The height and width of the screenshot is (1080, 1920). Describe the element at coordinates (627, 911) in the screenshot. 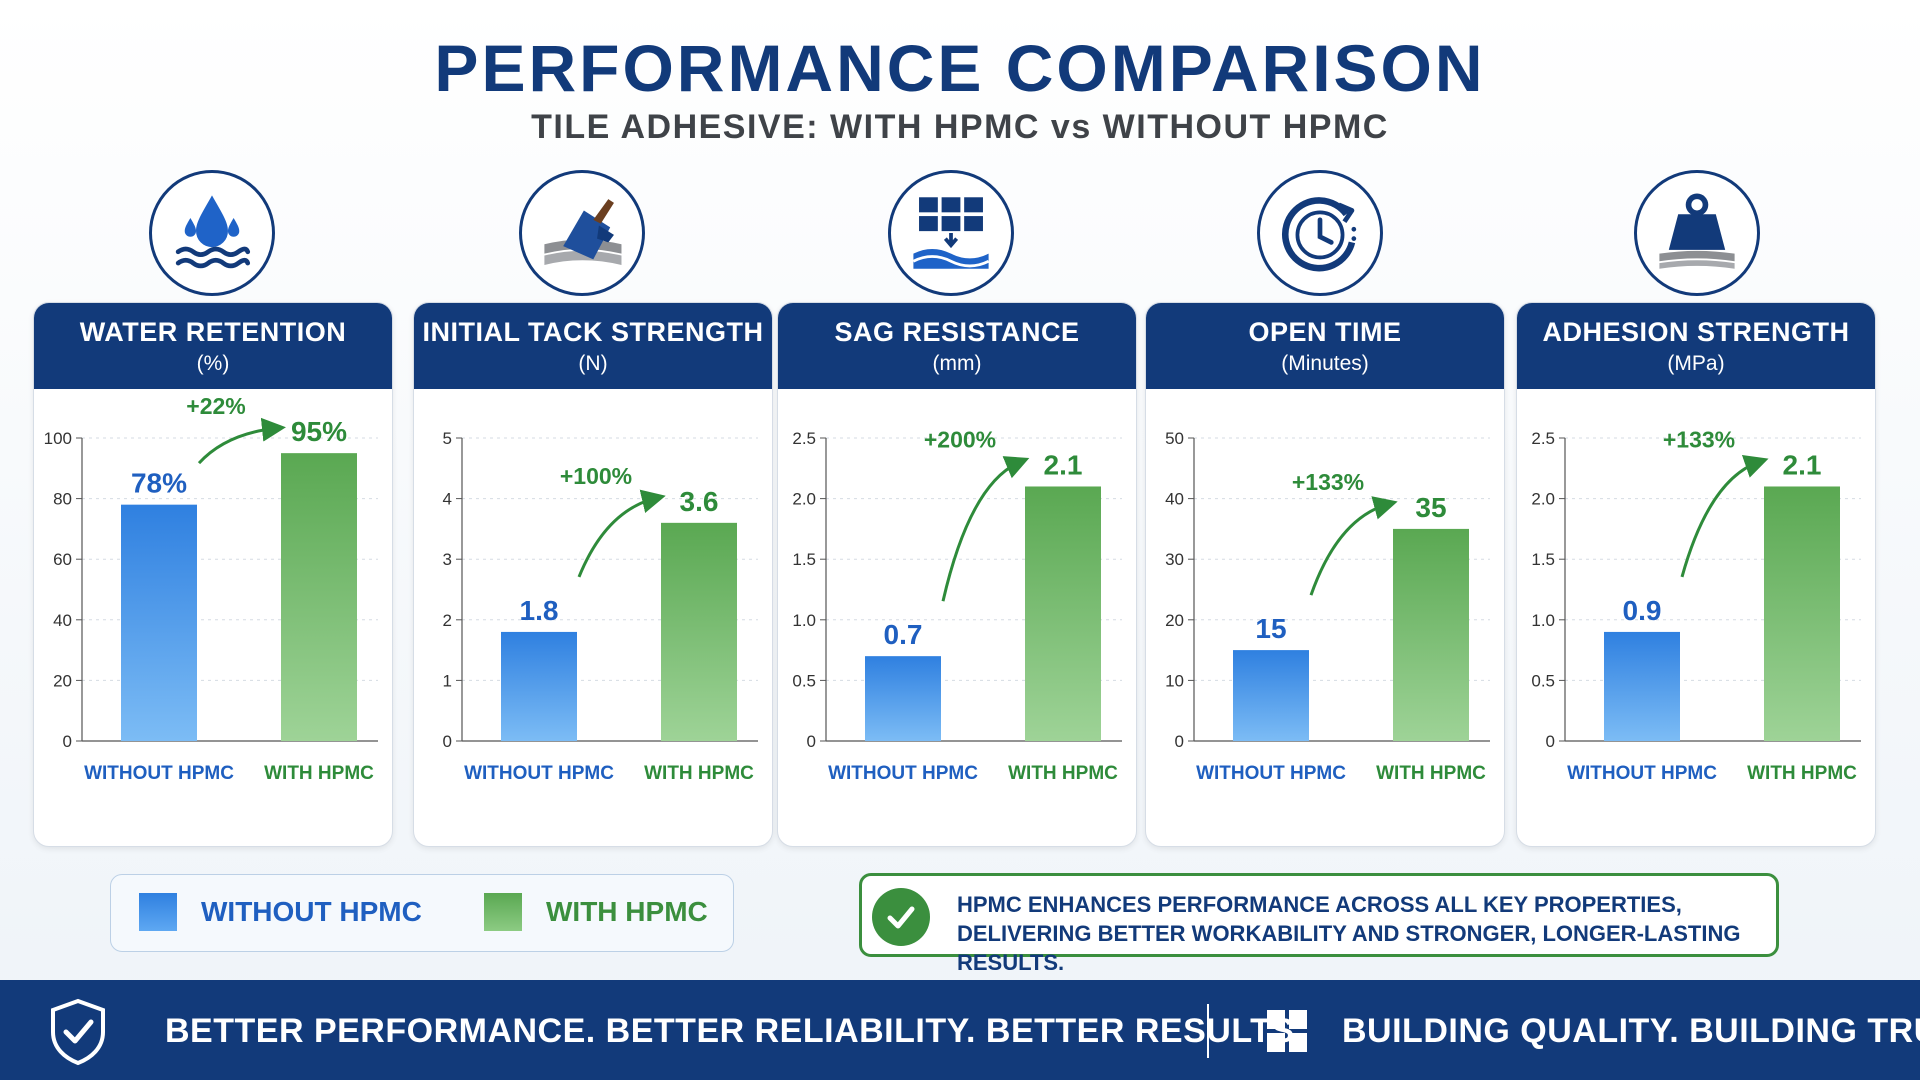

I see `legend-label: WITH HPMC` at that location.